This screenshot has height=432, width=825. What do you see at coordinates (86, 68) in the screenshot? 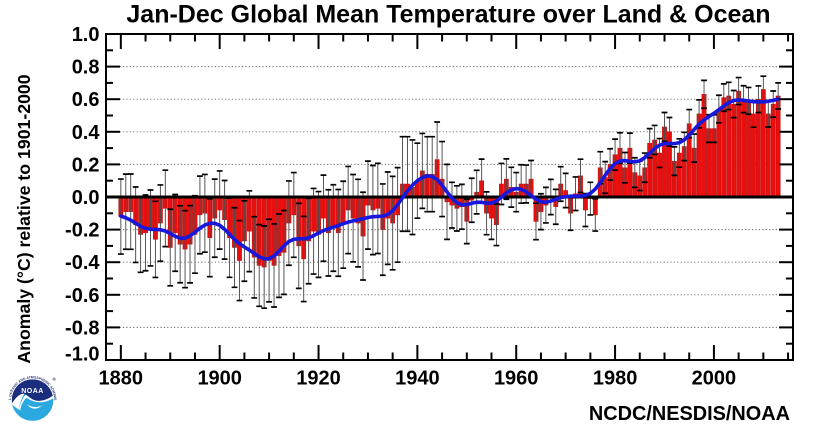
I see `svg-text: 0.8` at bounding box center [86, 68].